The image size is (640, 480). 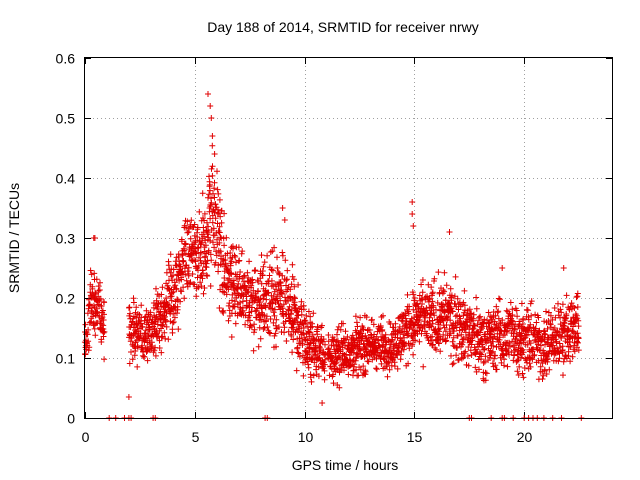 I want to click on y-tick-label: 0.3, so click(x=66, y=239).